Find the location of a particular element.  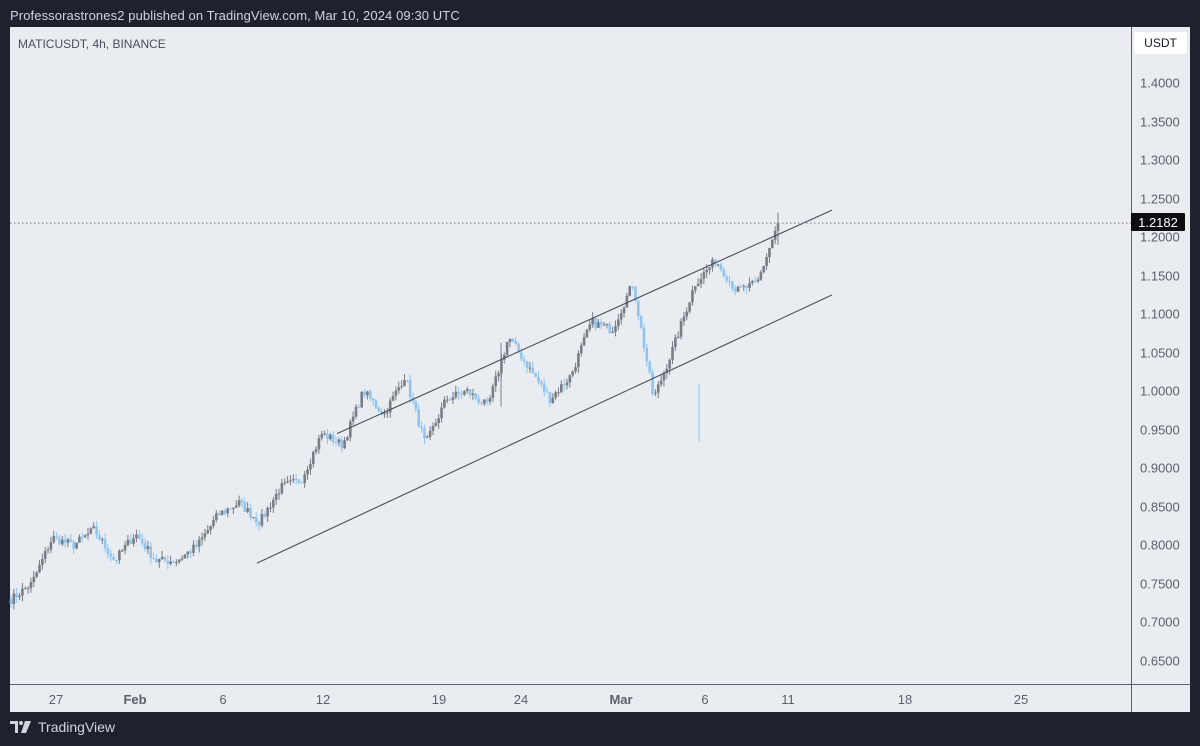

price-tick: 0.6500 is located at coordinates (1160, 661).